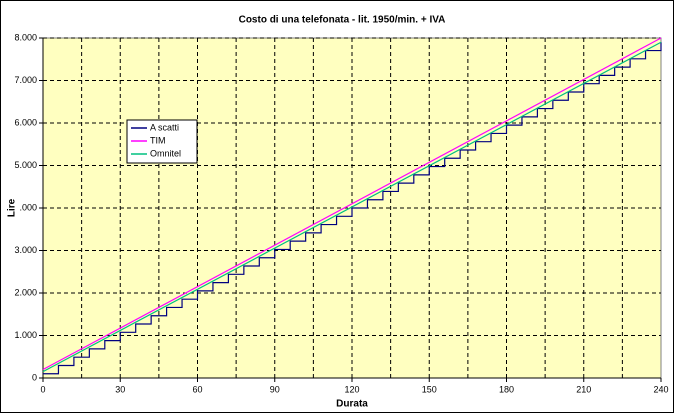  Describe the element at coordinates (351, 389) in the screenshot. I see `x-tick-label: 120` at that location.